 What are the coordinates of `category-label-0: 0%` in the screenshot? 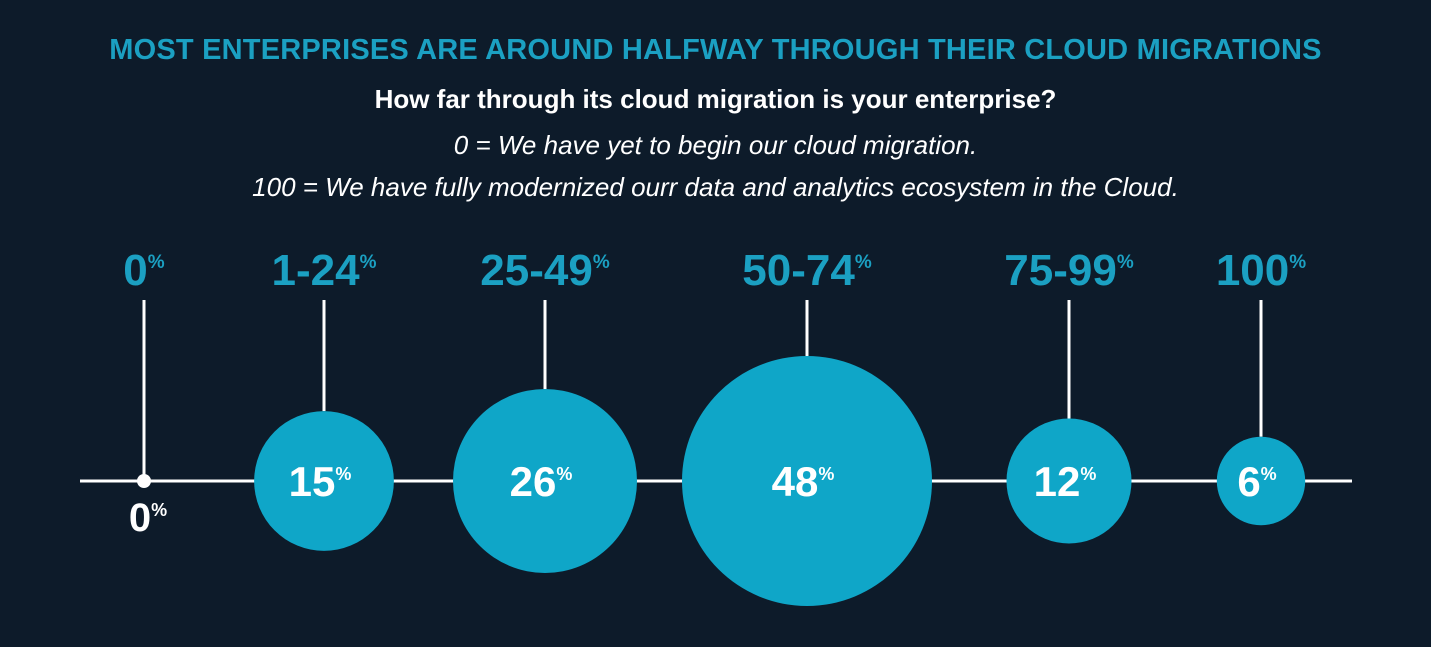 It's located at (143, 270).